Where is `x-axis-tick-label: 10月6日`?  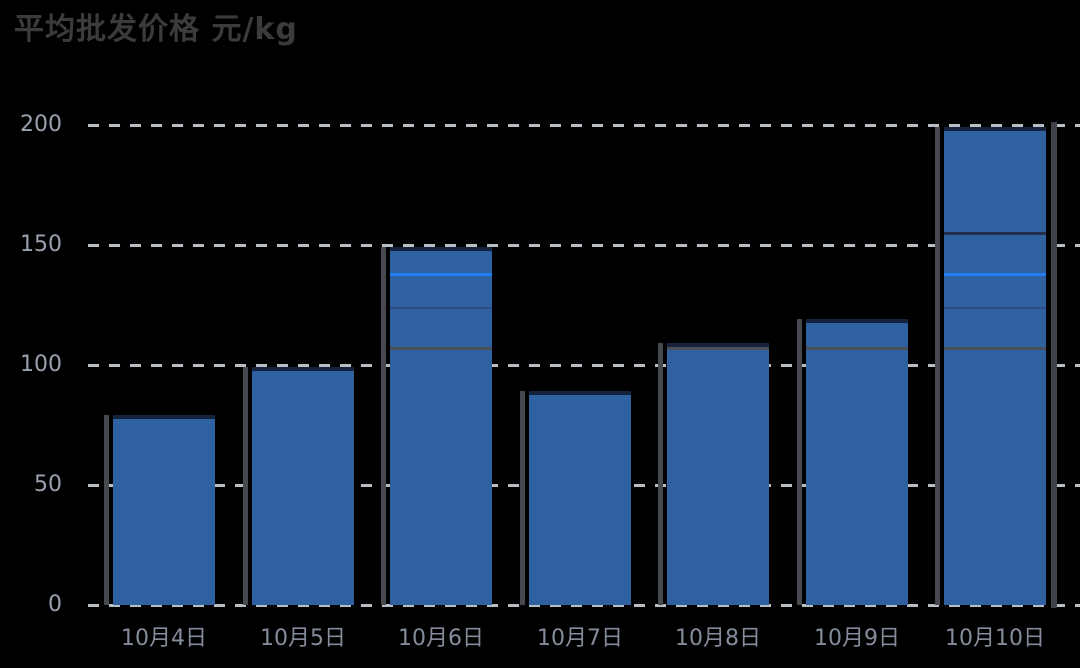 x-axis-tick-label: 10月6日 is located at coordinates (441, 638).